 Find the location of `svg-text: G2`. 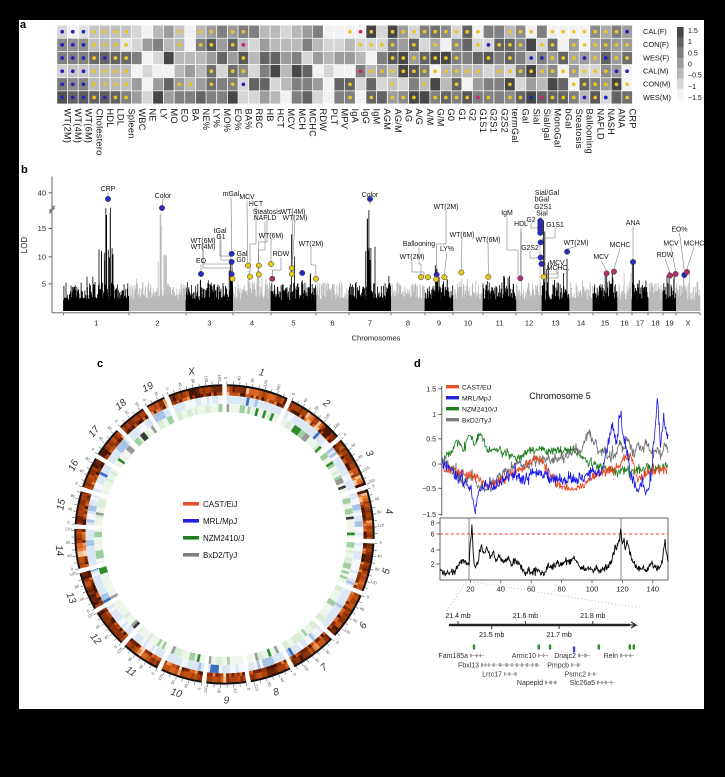

svg-text: G2 is located at coordinates (530, 220).